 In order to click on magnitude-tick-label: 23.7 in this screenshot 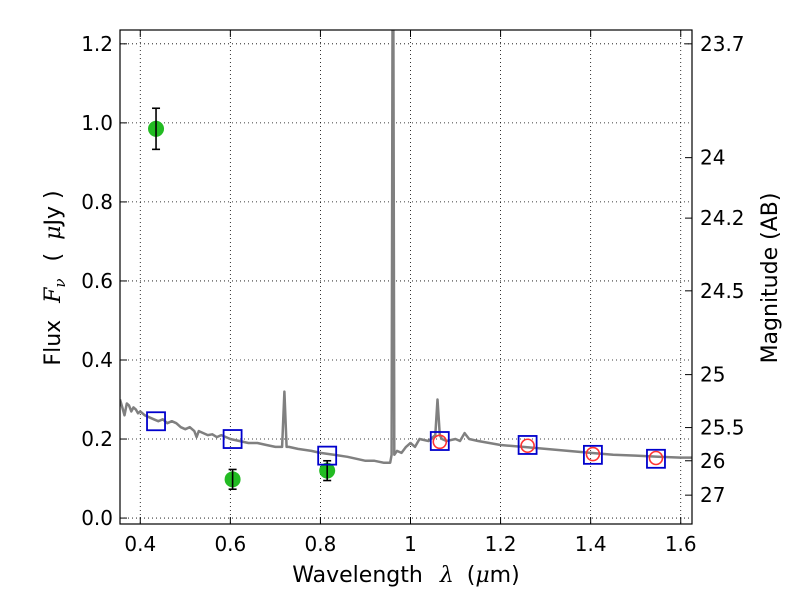, I will do `click(722, 44)`.